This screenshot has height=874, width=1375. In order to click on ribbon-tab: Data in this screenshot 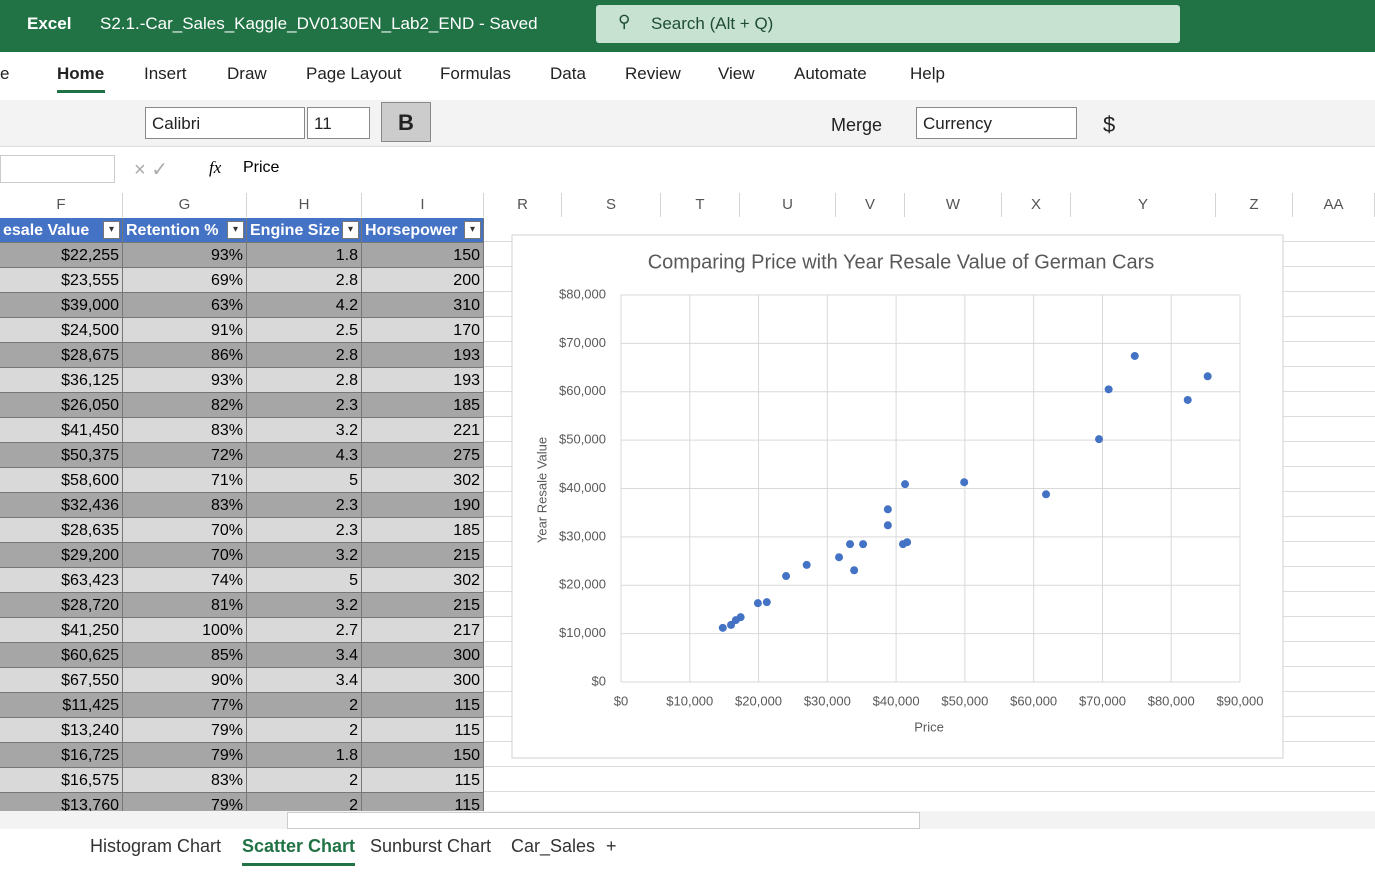, I will do `click(568, 73)`.